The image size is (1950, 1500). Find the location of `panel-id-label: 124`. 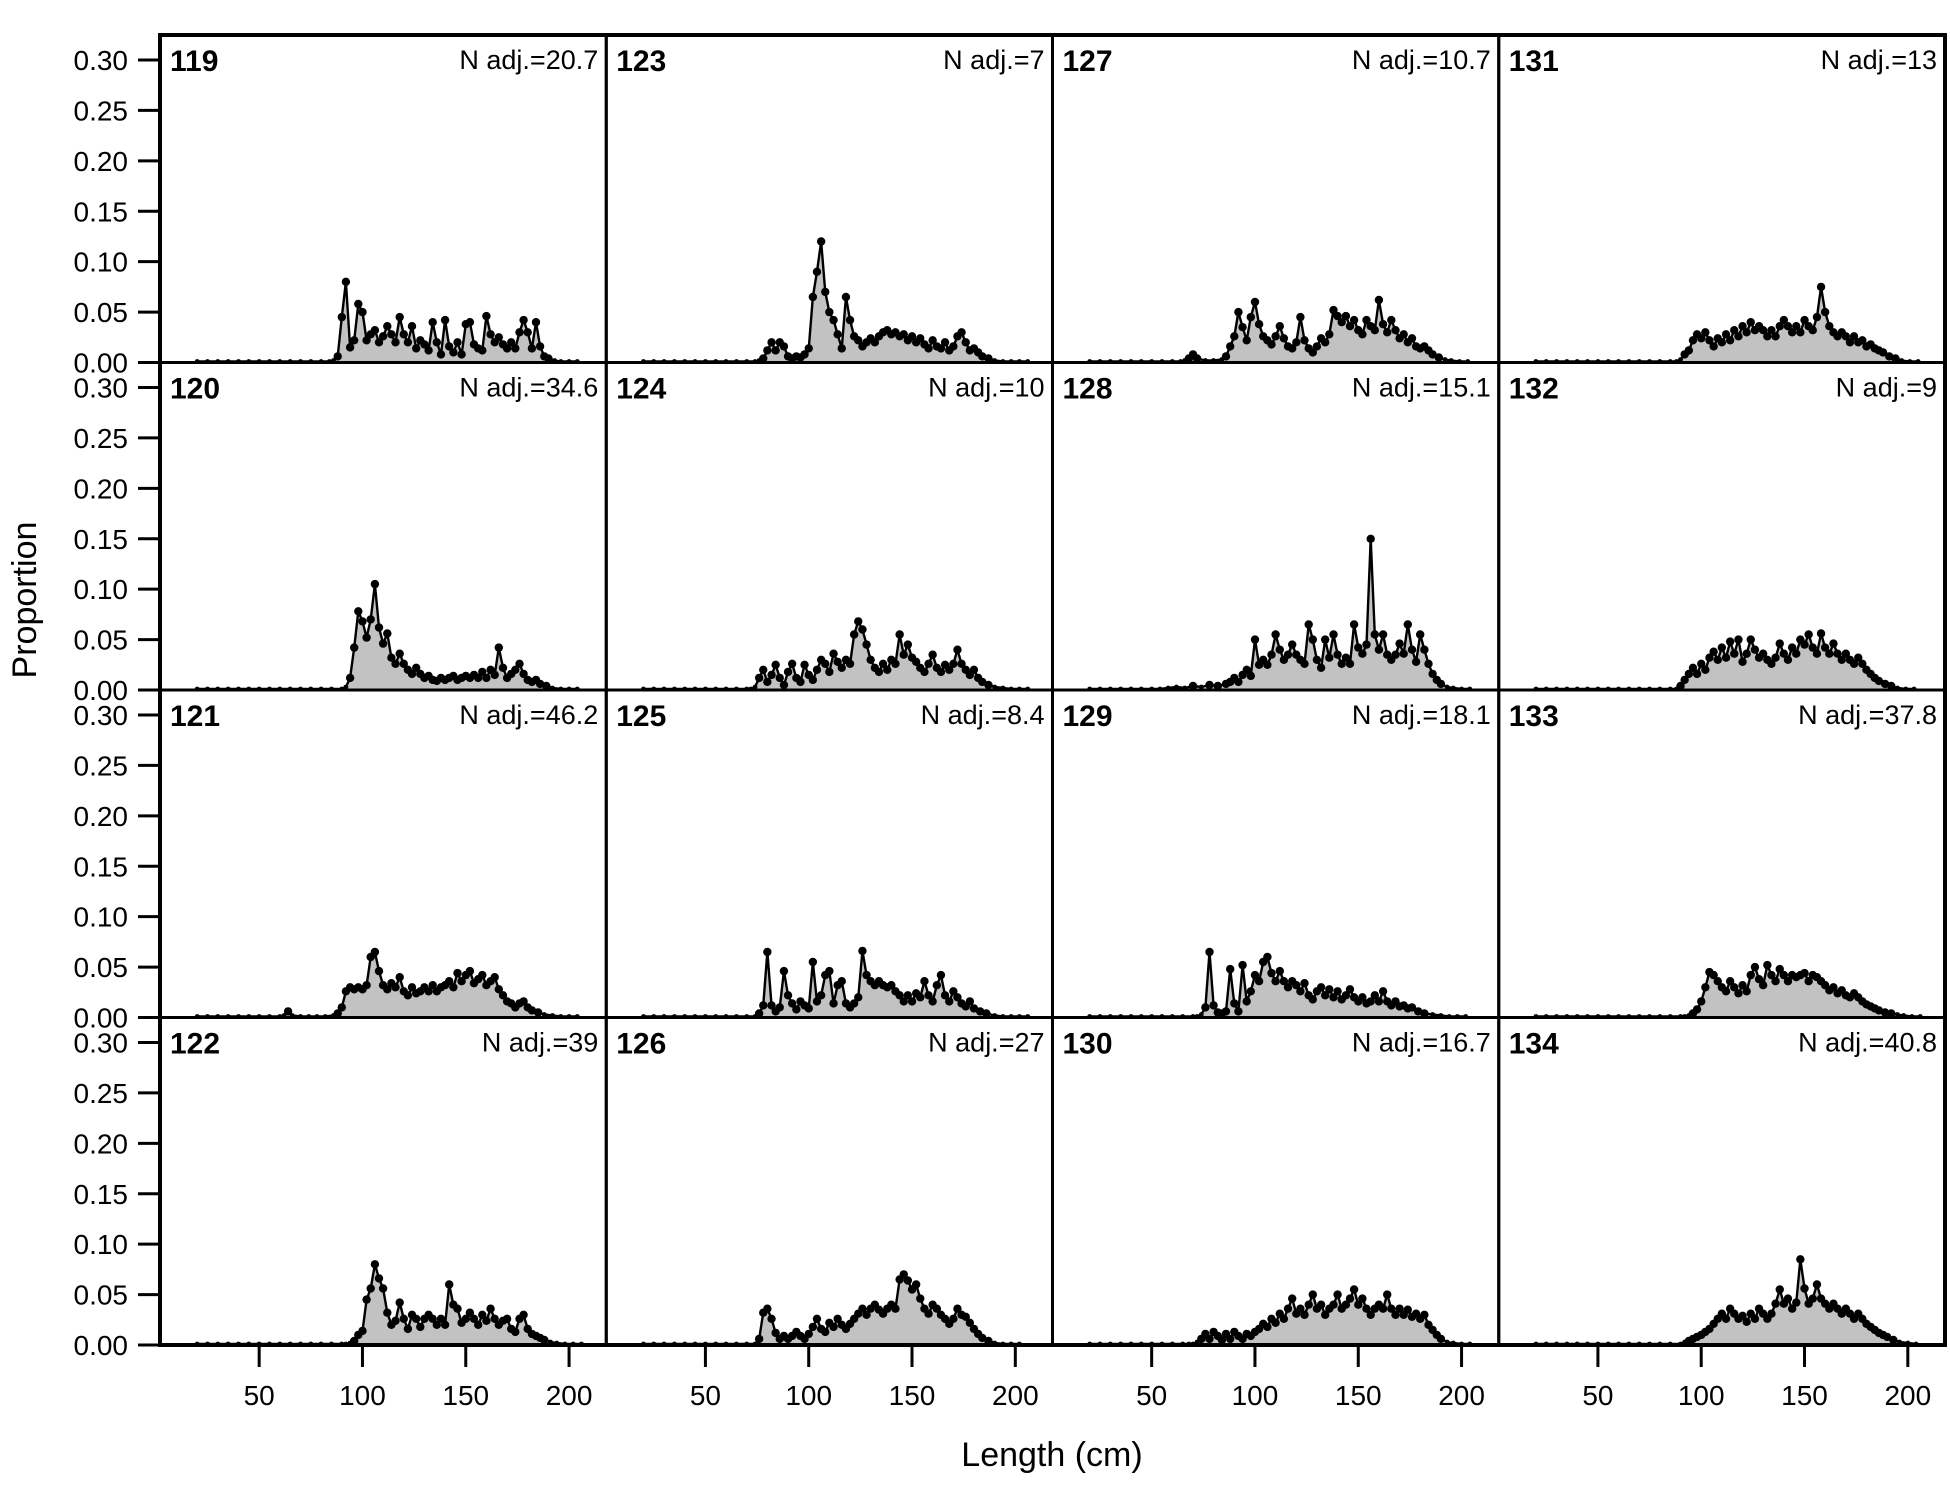

panel-id-label: 124 is located at coordinates (641, 389).